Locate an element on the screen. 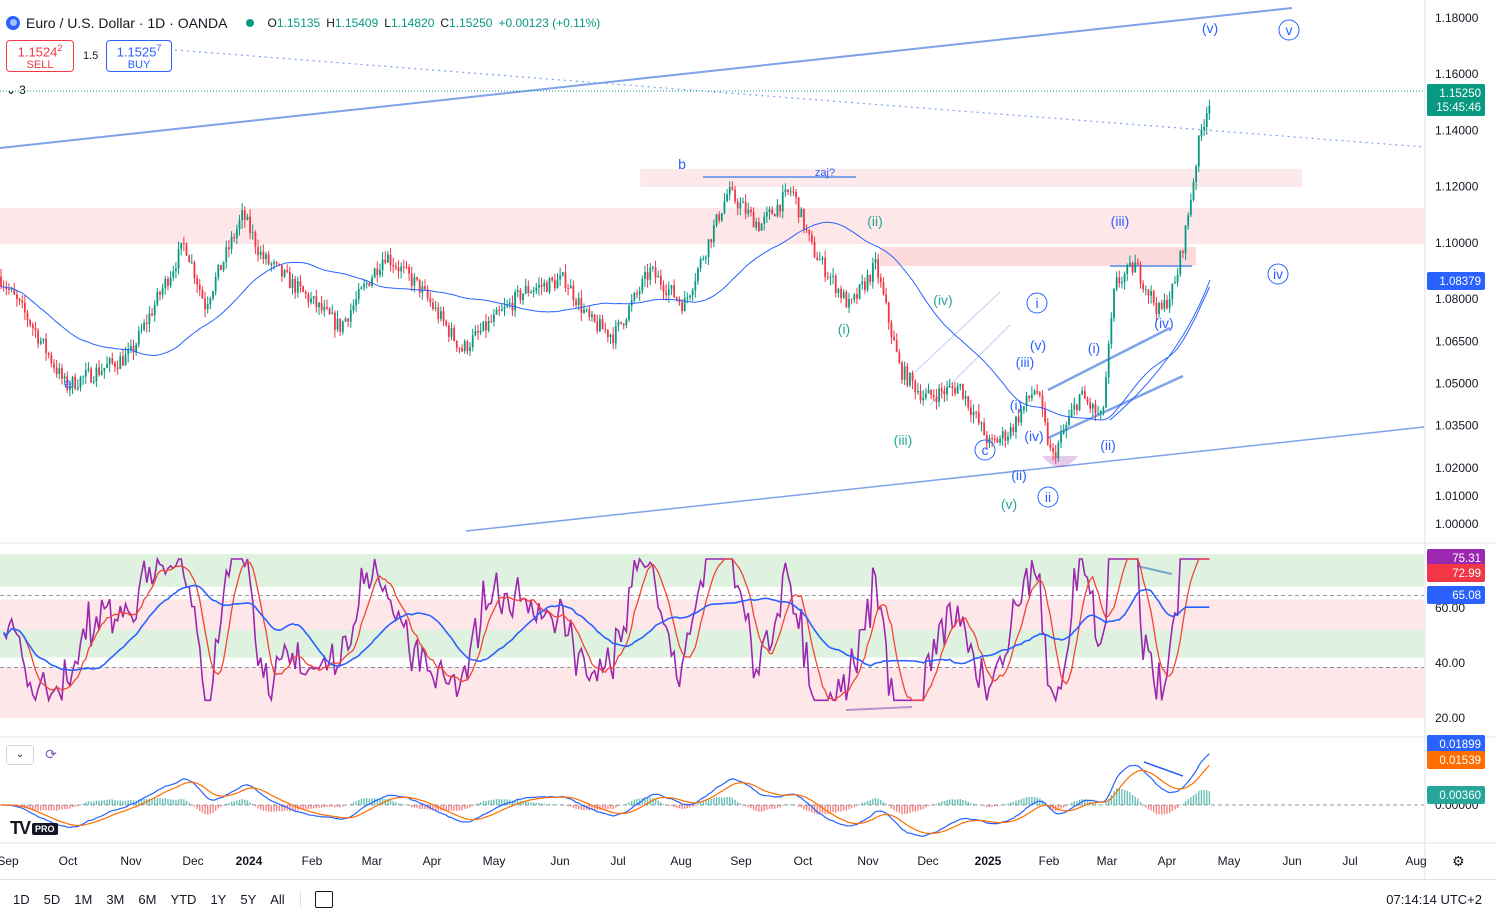 This screenshot has width=1496, height=918. symbol-title: Euro / U.S. Dollar · 1D · OANDA is located at coordinates (127, 23).